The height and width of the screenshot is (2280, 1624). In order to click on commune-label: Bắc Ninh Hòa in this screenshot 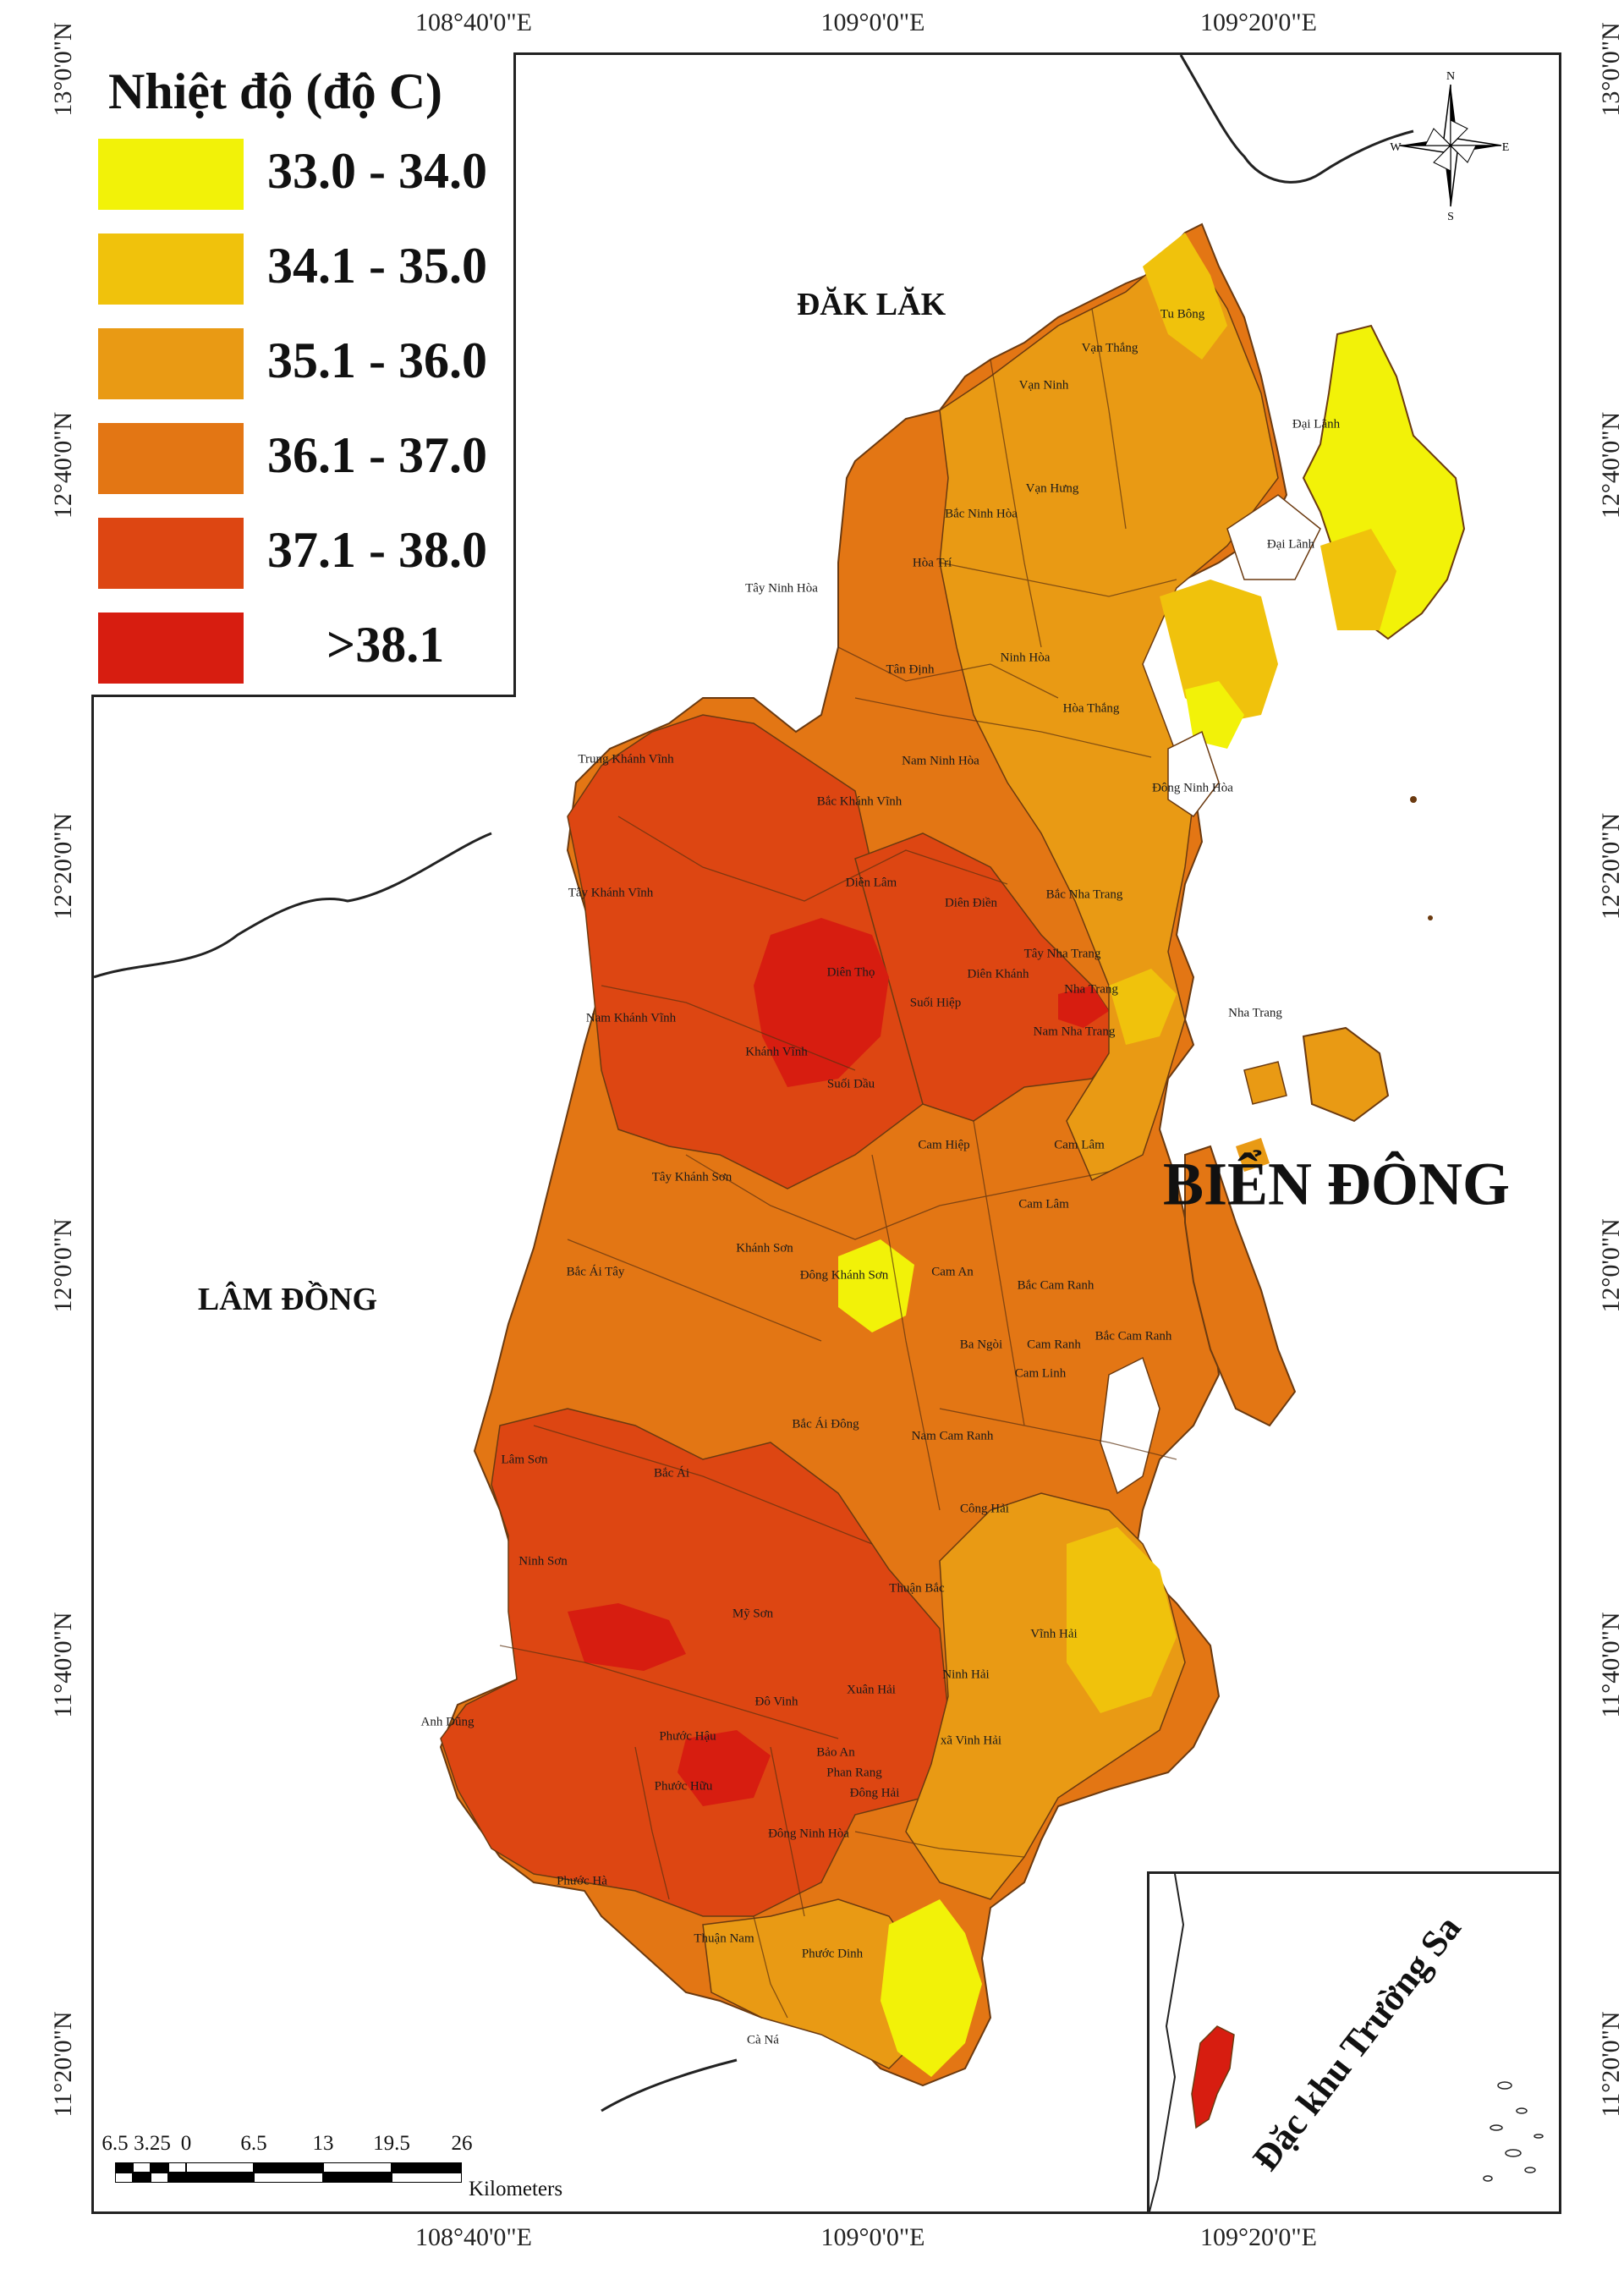, I will do `click(982, 514)`.